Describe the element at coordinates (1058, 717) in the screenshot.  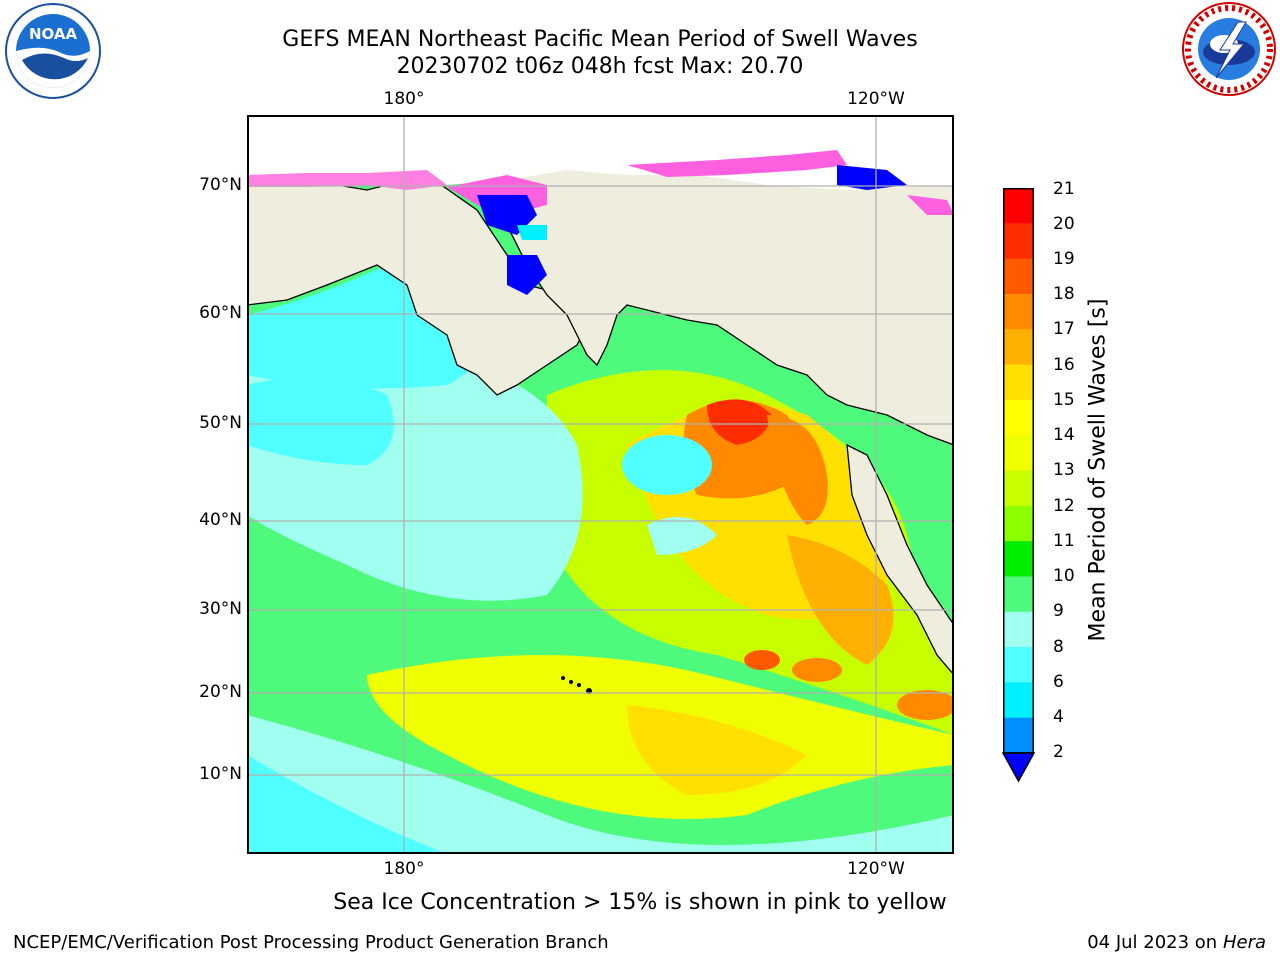
I see `colorbar-tick-4: 4` at that location.